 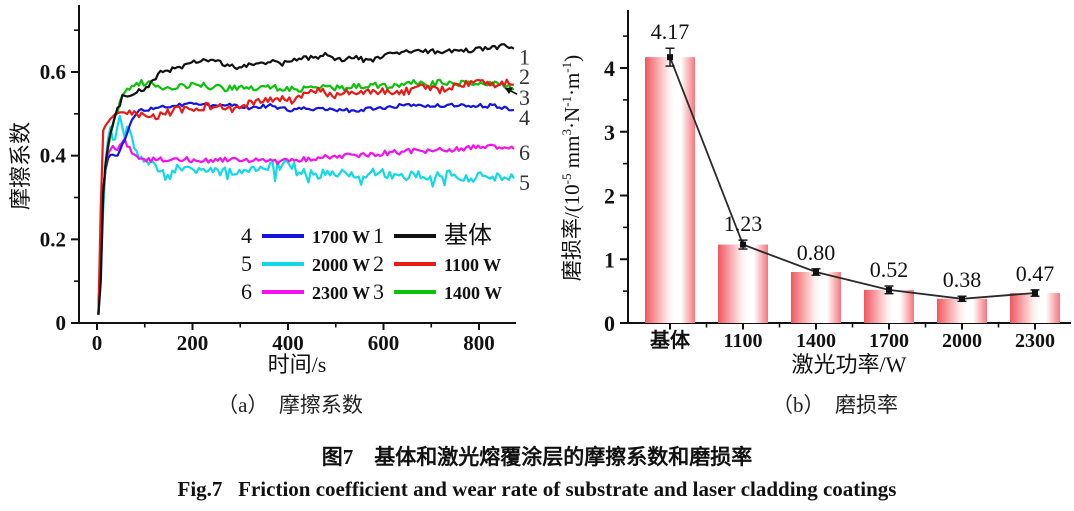 What do you see at coordinates (889, 341) in the screenshot?
I see `x-category-label: 1700` at bounding box center [889, 341].